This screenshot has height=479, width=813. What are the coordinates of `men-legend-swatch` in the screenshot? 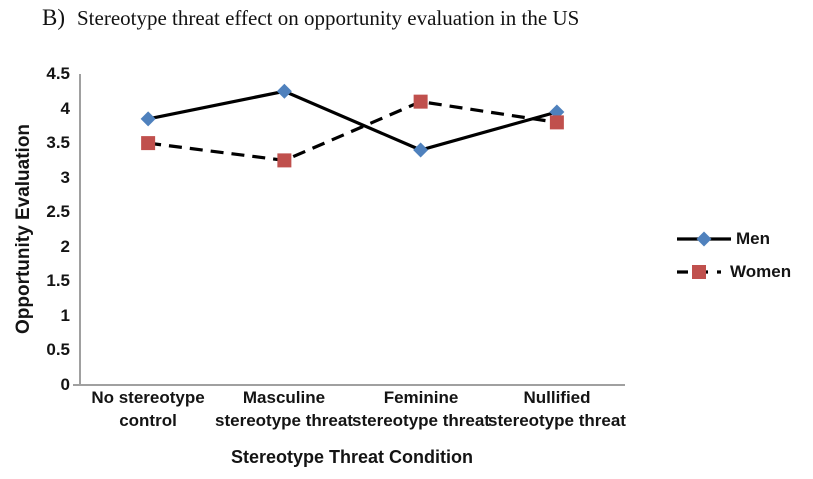 It's located at (704, 239).